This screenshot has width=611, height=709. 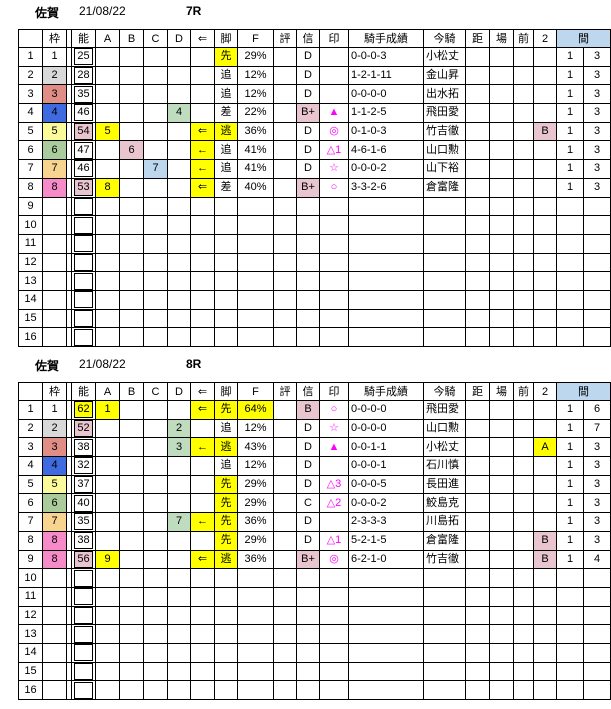 What do you see at coordinates (83, 410) in the screenshot?
I see `cell-ability: 62` at bounding box center [83, 410].